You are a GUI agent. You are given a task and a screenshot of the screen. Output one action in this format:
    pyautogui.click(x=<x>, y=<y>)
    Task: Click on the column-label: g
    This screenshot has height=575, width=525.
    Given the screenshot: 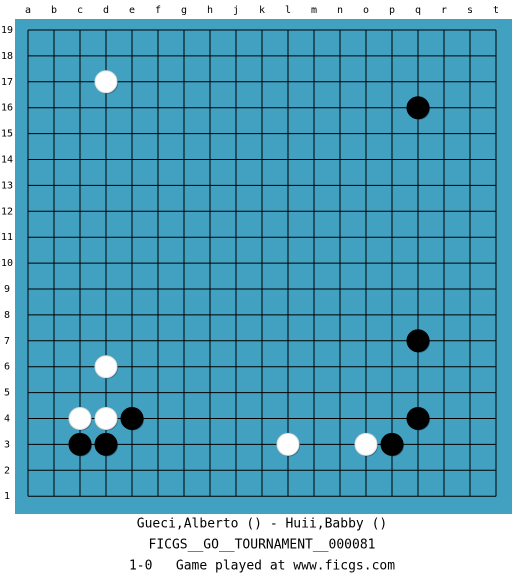 What is the action you would take?
    pyautogui.click(x=184, y=10)
    